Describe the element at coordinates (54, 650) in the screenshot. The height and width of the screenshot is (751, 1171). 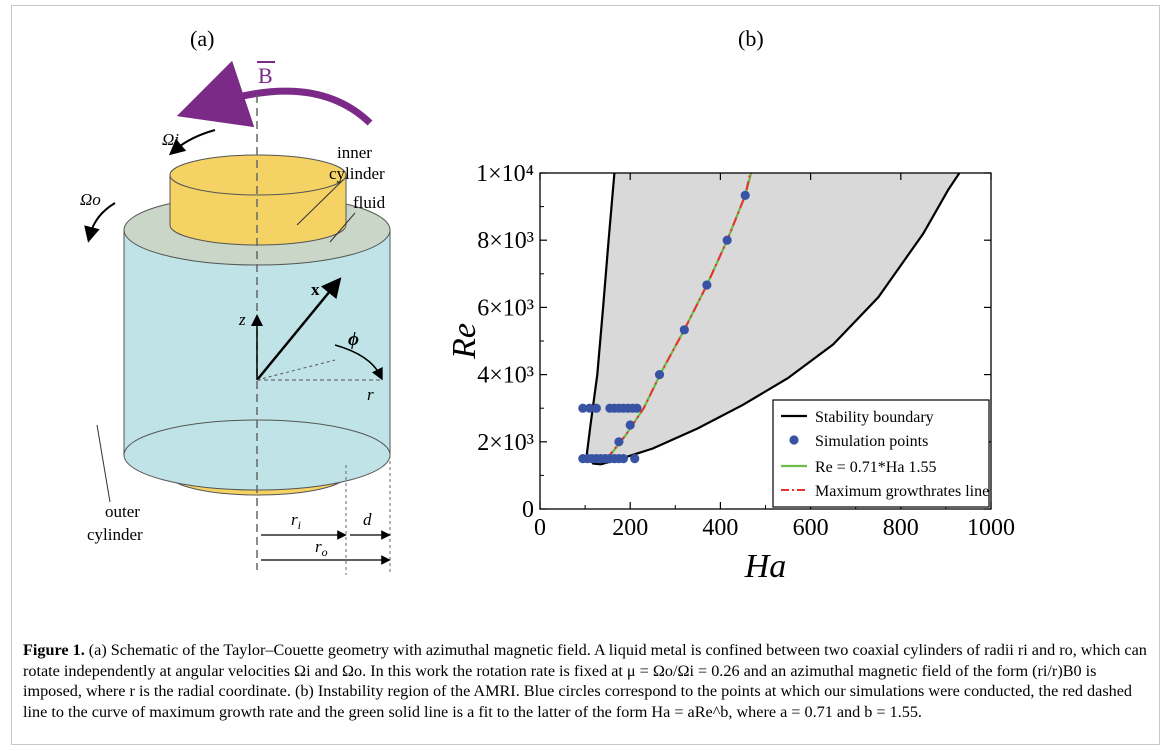
I see `caption-label: Figure 1.` at that location.